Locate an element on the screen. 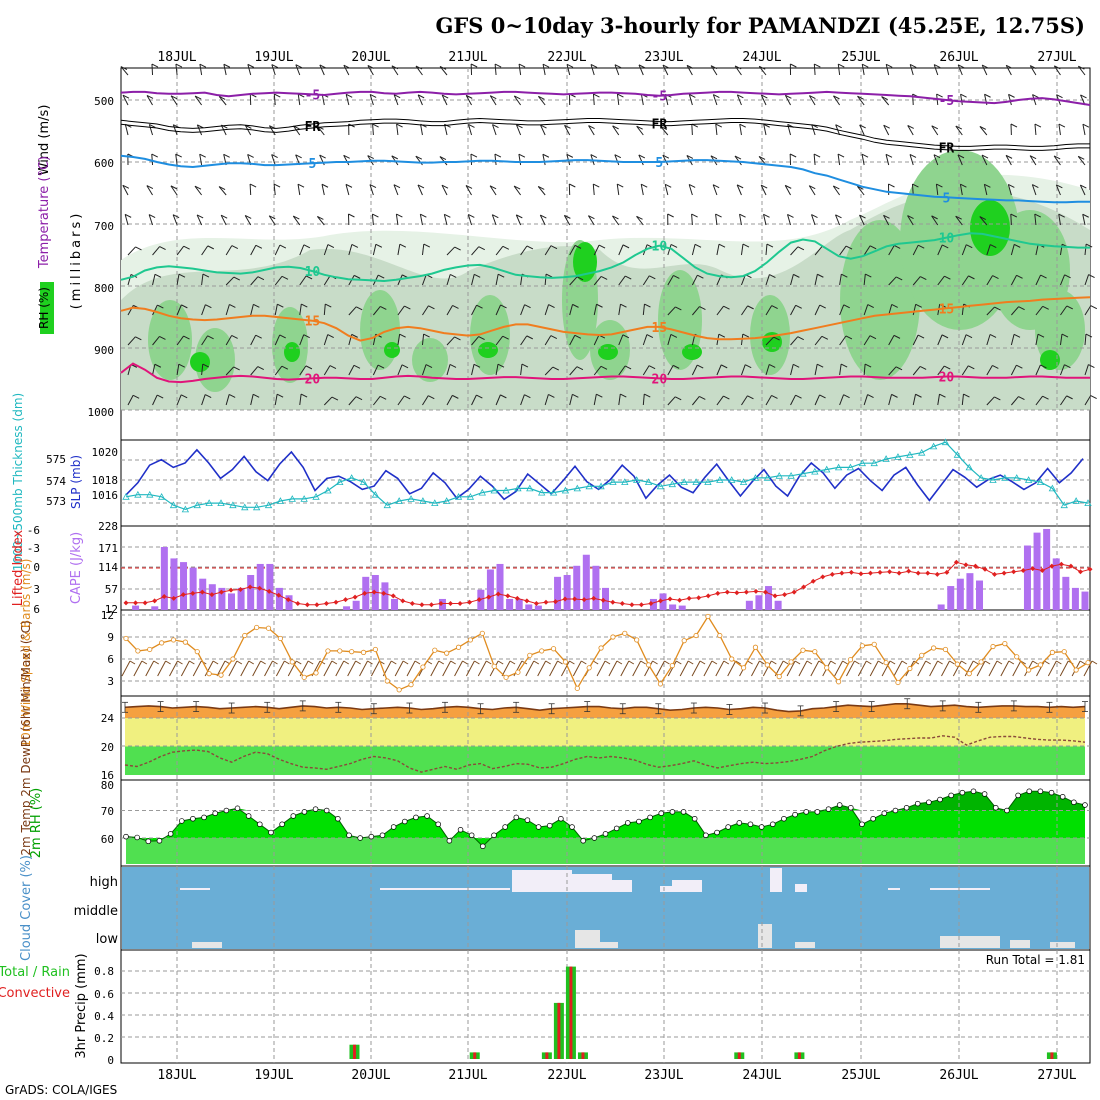  cloud-low is located at coordinates (1062, 945).